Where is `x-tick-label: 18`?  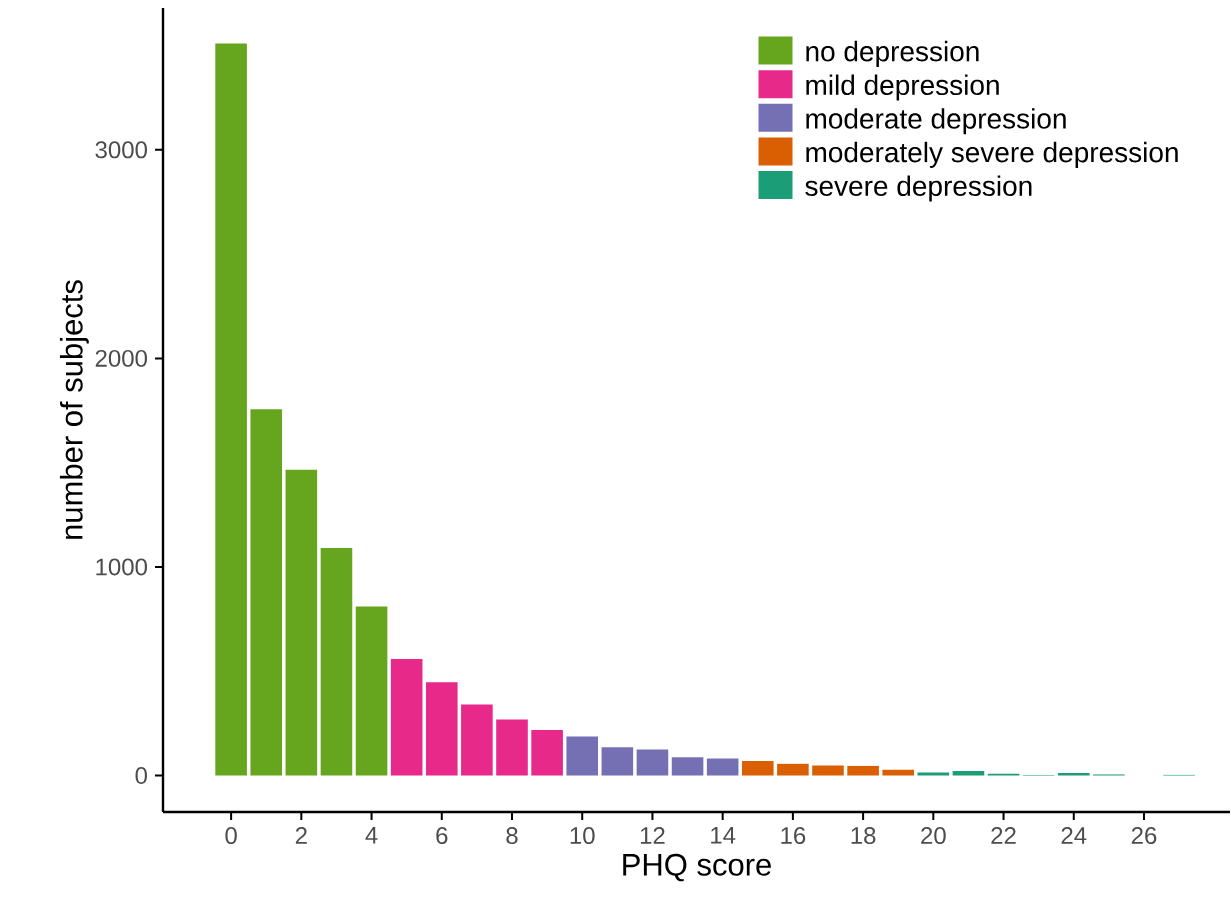 x-tick-label: 18 is located at coordinates (863, 836).